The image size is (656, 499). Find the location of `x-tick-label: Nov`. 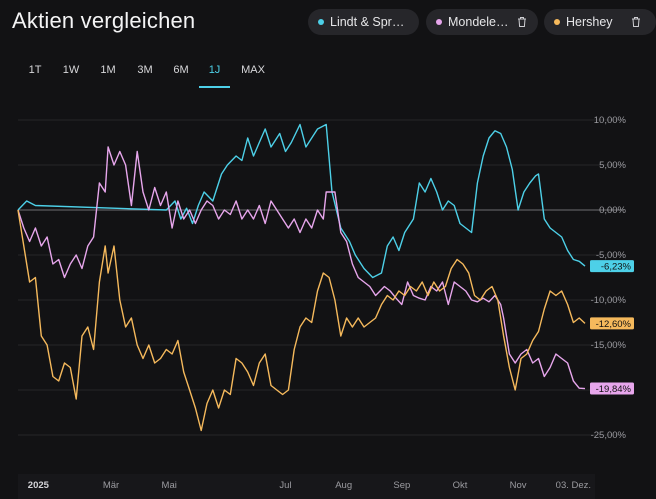

x-tick-label: Nov is located at coordinates (518, 485).